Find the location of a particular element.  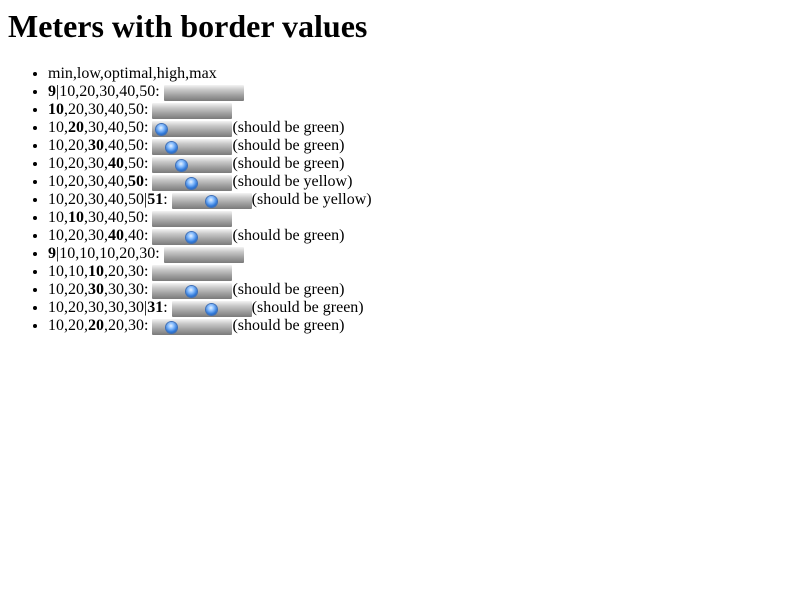

meter-list-item: 10,10,10,20,30: is located at coordinates (210, 272).